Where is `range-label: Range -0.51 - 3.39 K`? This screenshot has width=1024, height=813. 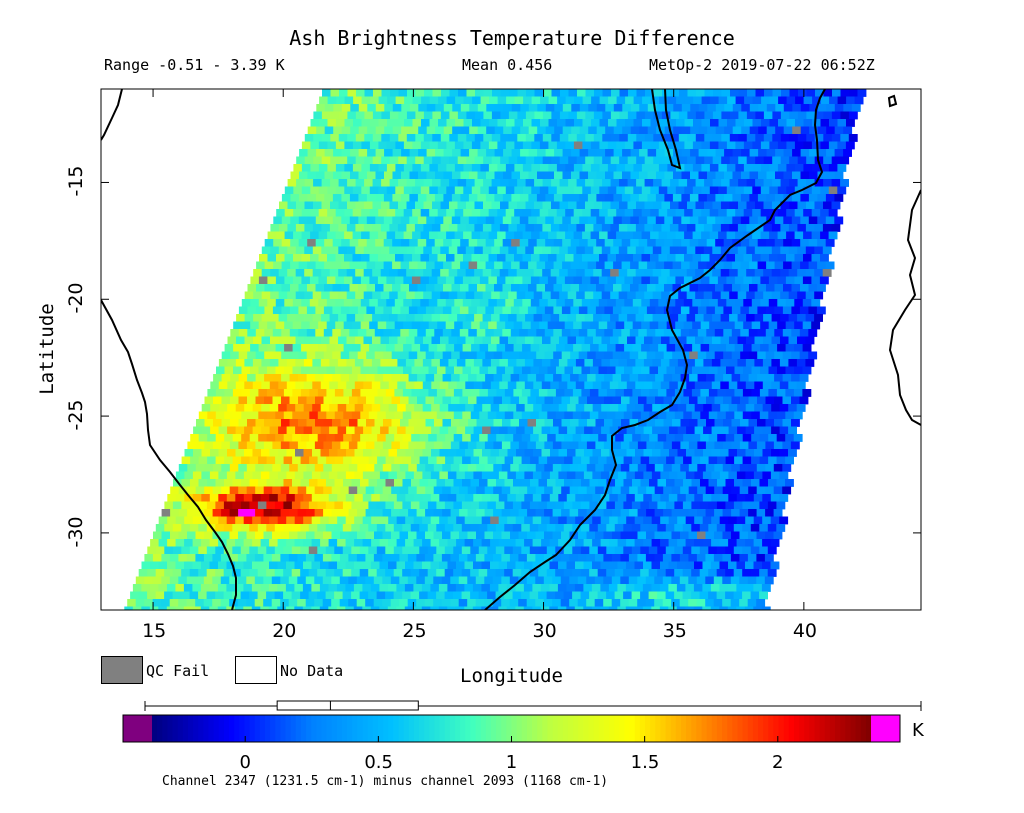 range-label: Range -0.51 - 3.39 K is located at coordinates (194, 65).